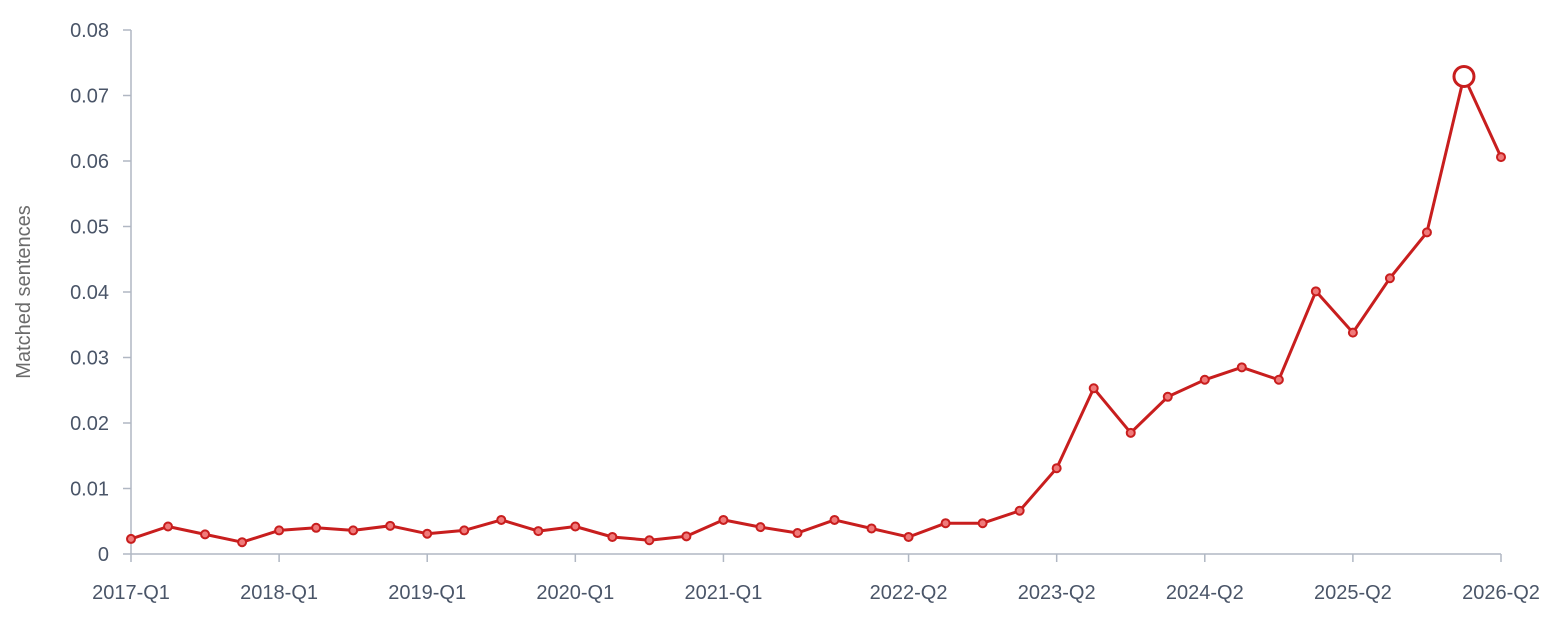 The width and height of the screenshot is (1564, 624). What do you see at coordinates (131, 593) in the screenshot?
I see `x-tick-label: 2017-Q1` at bounding box center [131, 593].